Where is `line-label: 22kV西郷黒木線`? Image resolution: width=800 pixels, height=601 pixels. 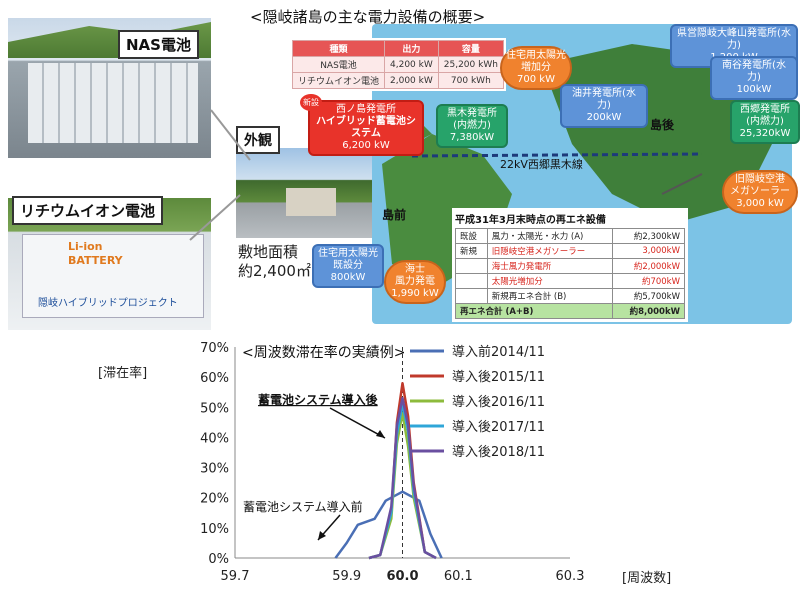
line-label: 22kV西郷黒木線 is located at coordinates (541, 164).